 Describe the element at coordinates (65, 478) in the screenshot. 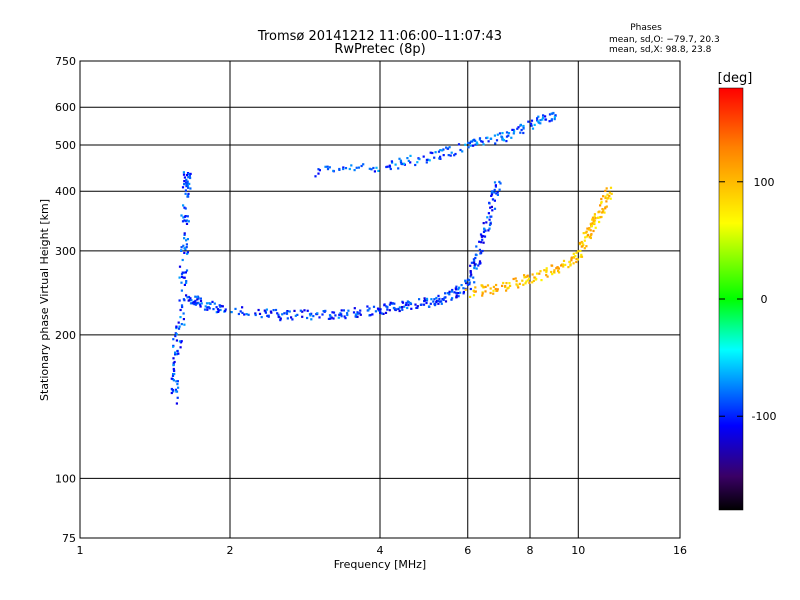

I see `y-tick-label: 100` at that location.